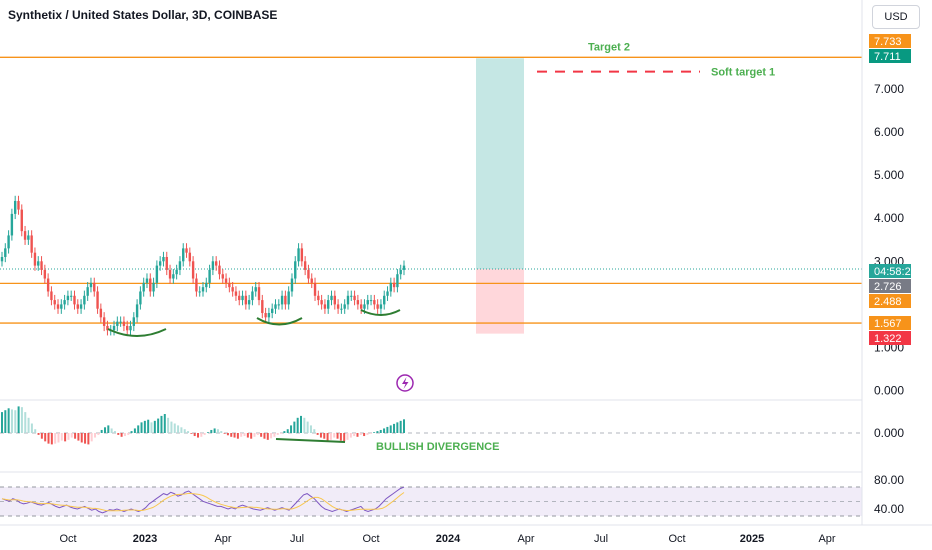 This screenshot has width=932, height=550. I want to click on y-tick-label: 6.000, so click(889, 132).